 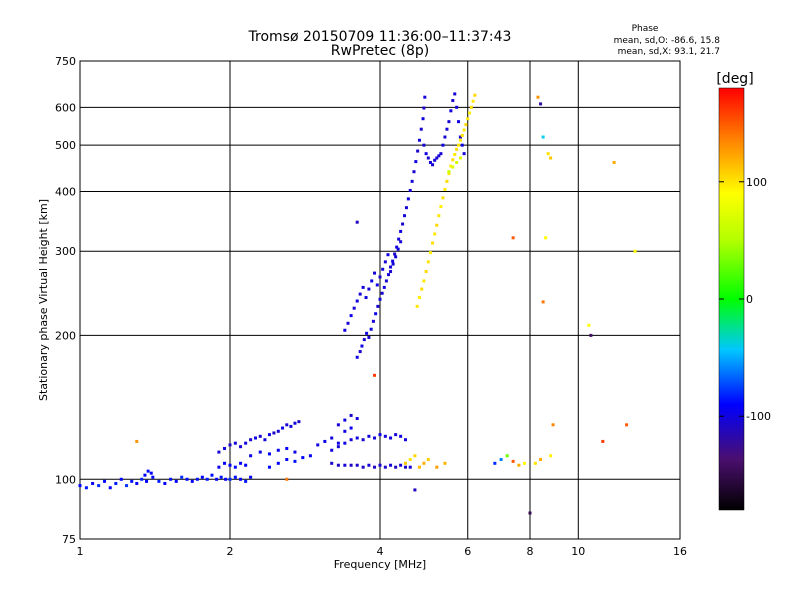 I want to click on y-axis-ticks: 75 100 200 300 400 500 600 750, so click(x=65, y=300).